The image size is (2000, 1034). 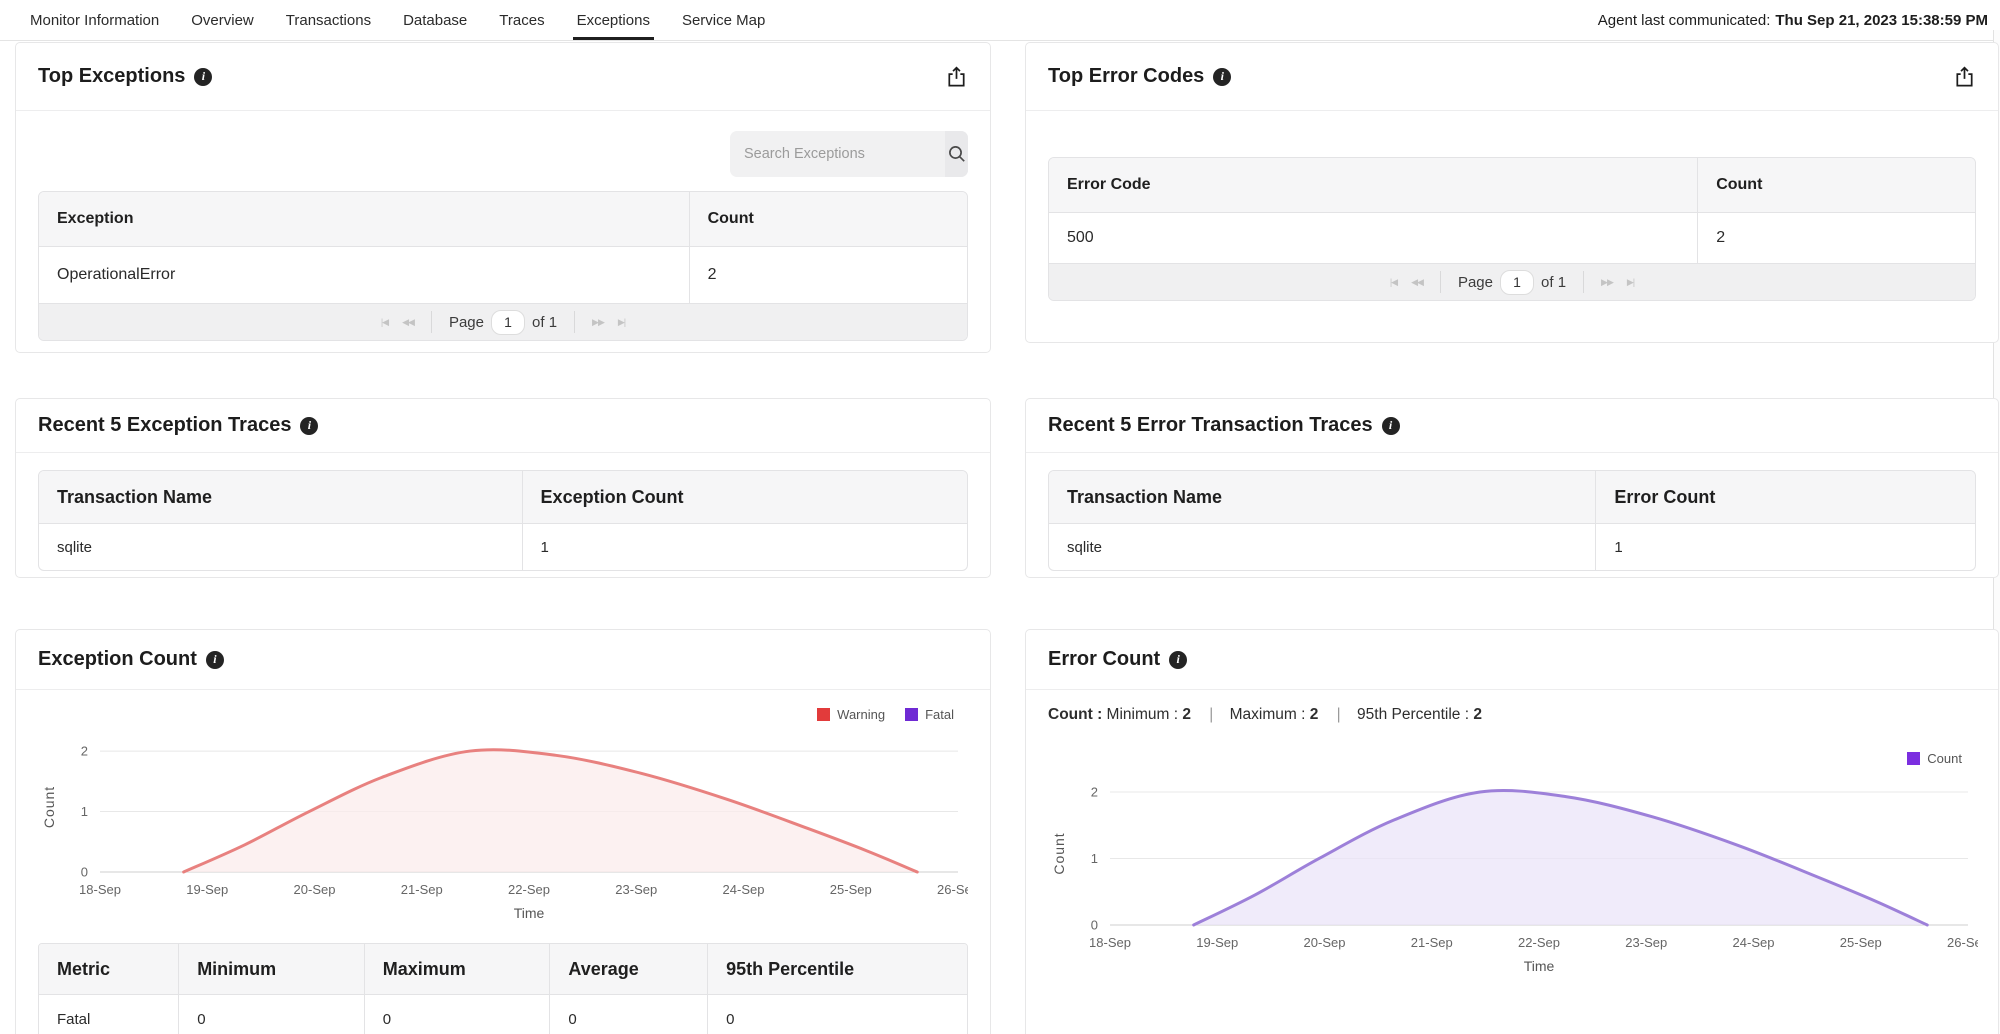 What do you see at coordinates (1085, 547) in the screenshot?
I see `transaction-name-cell: sqlite` at bounding box center [1085, 547].